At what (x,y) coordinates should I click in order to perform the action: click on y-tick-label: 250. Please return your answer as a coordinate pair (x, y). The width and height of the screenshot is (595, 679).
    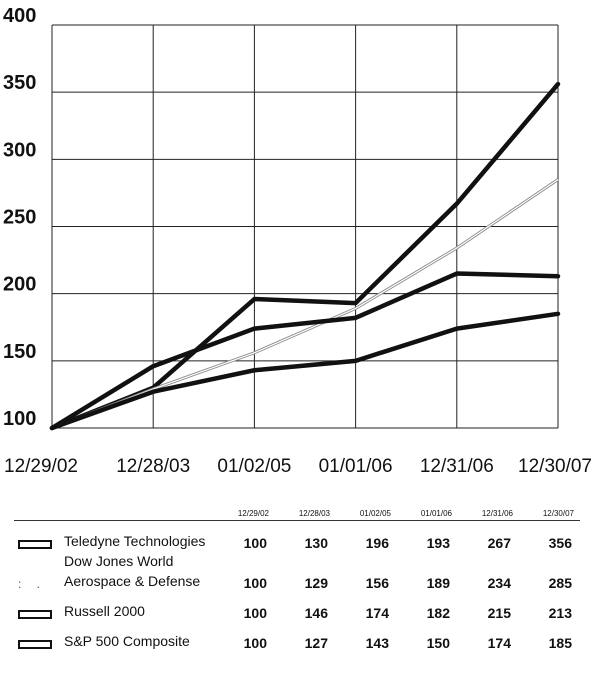
    Looking at the image, I should click on (19, 218).